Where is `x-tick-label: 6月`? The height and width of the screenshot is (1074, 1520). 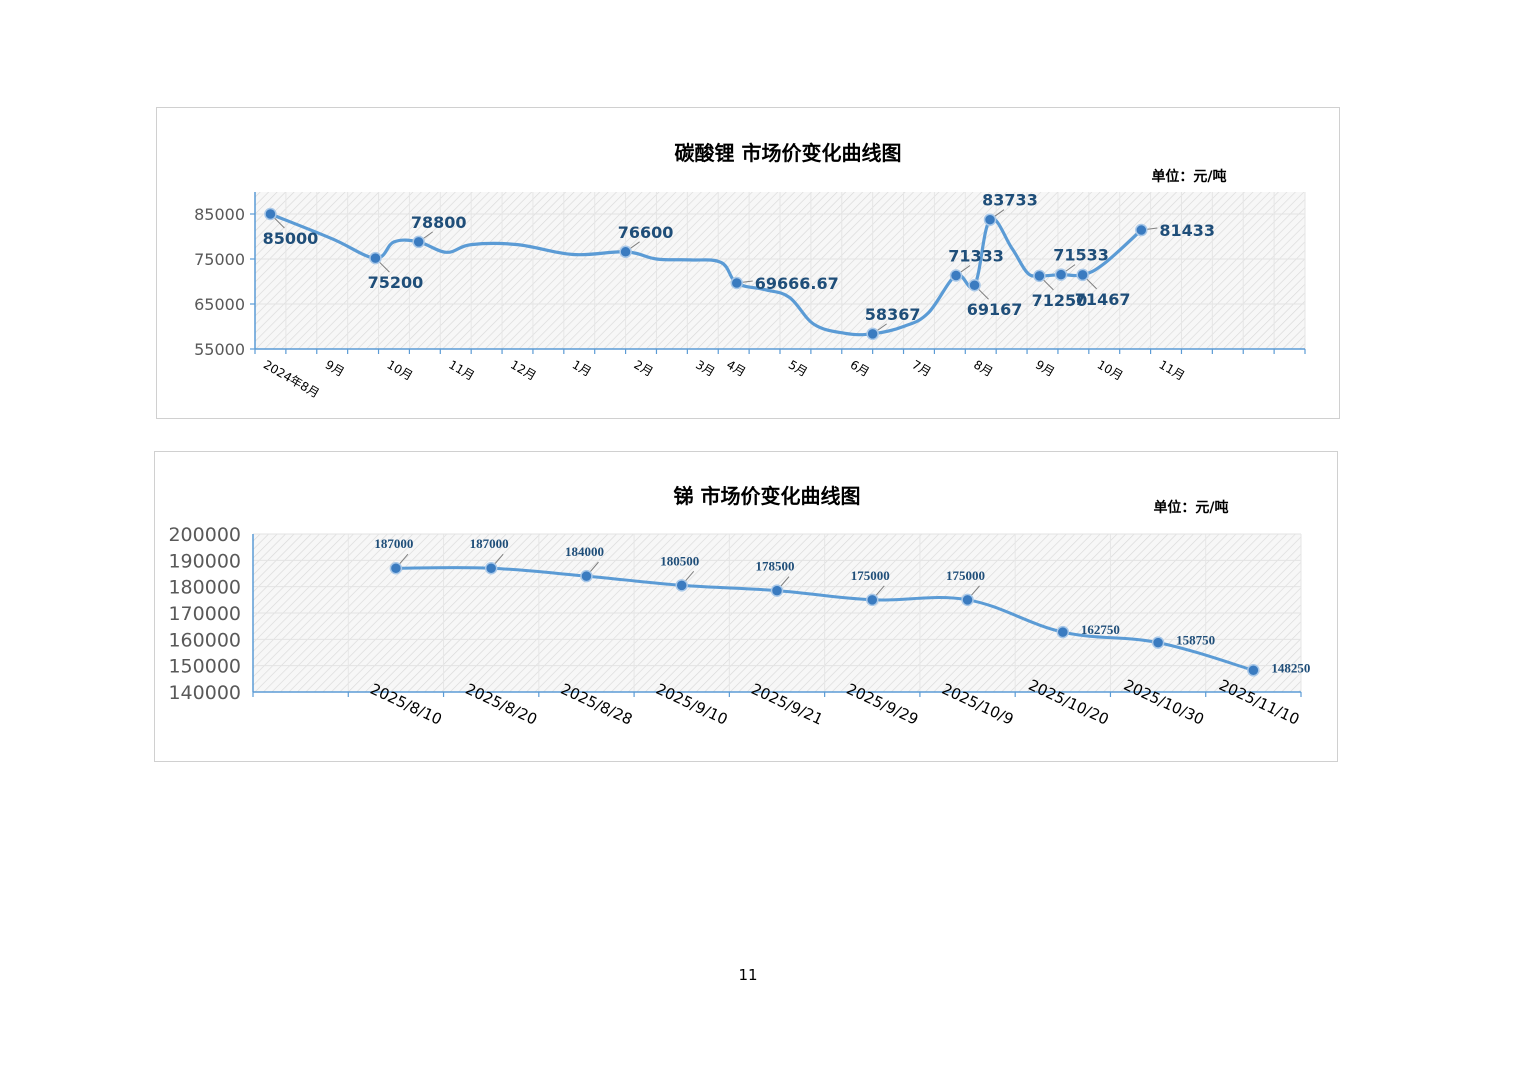 x-tick-label: 6月 is located at coordinates (860, 368).